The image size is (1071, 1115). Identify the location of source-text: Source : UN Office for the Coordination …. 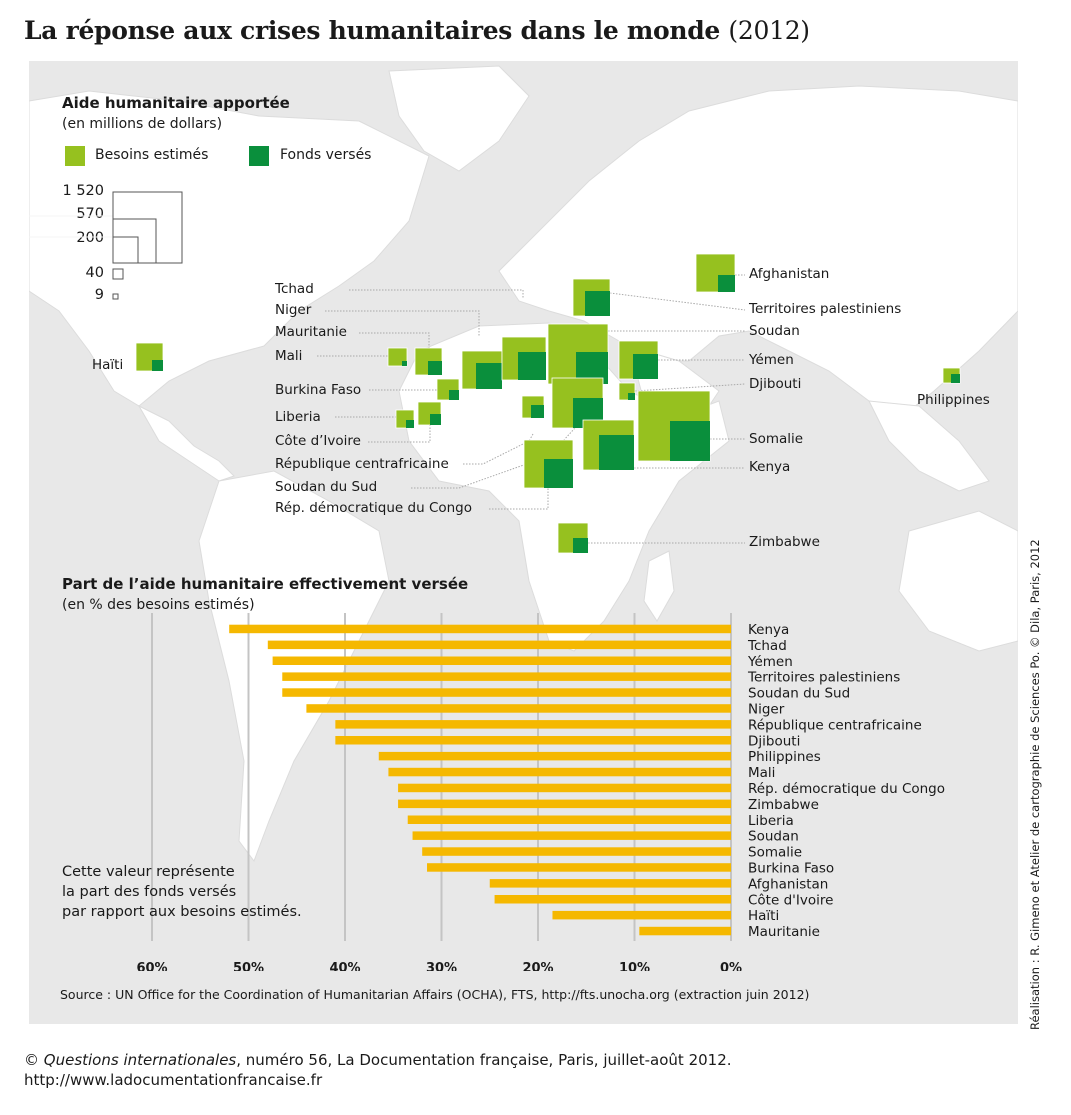
(435, 994).